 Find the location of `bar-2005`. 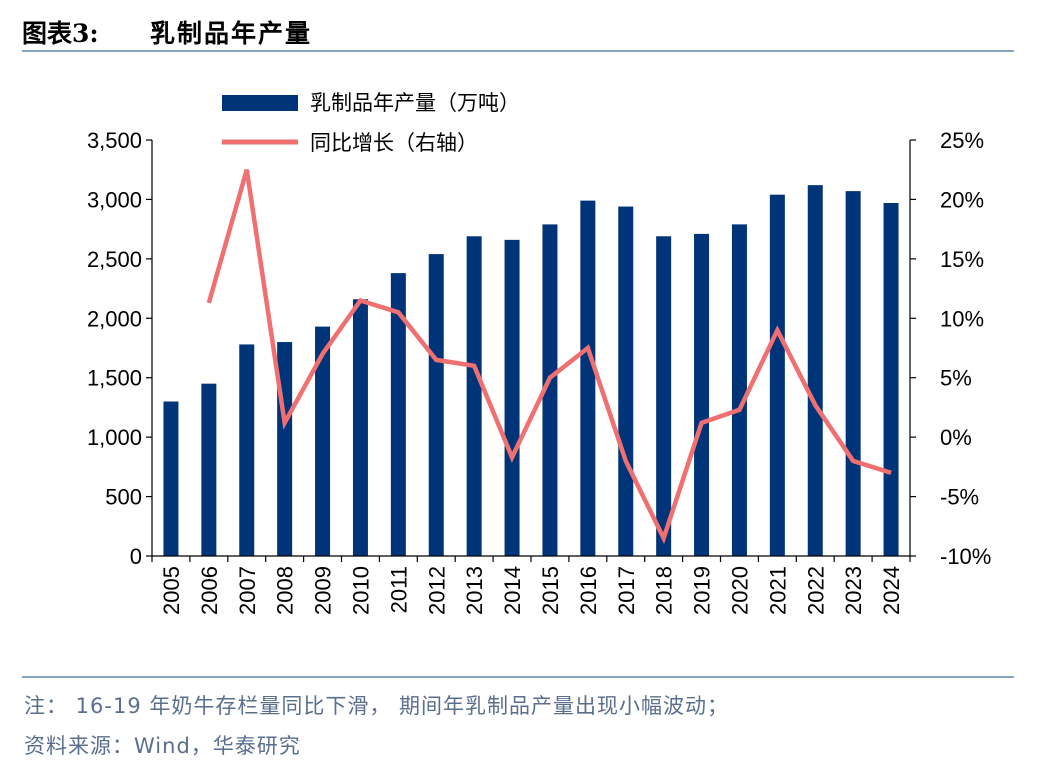

bar-2005 is located at coordinates (171, 478).